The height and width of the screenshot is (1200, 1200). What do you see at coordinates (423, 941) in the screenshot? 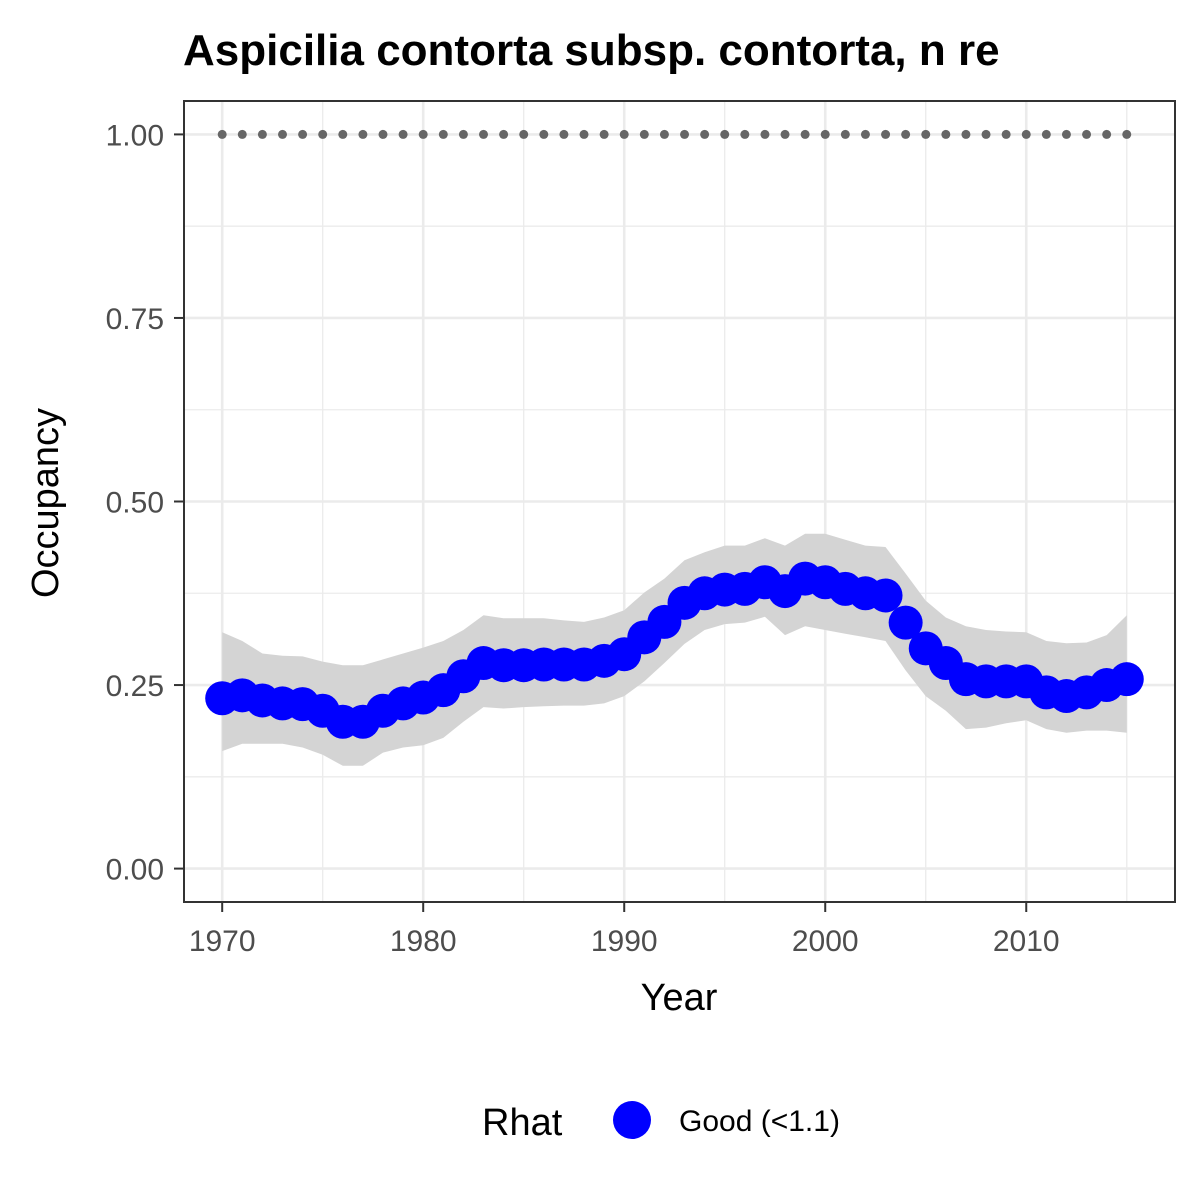
I see `x-tick-label: 1980` at bounding box center [423, 941].